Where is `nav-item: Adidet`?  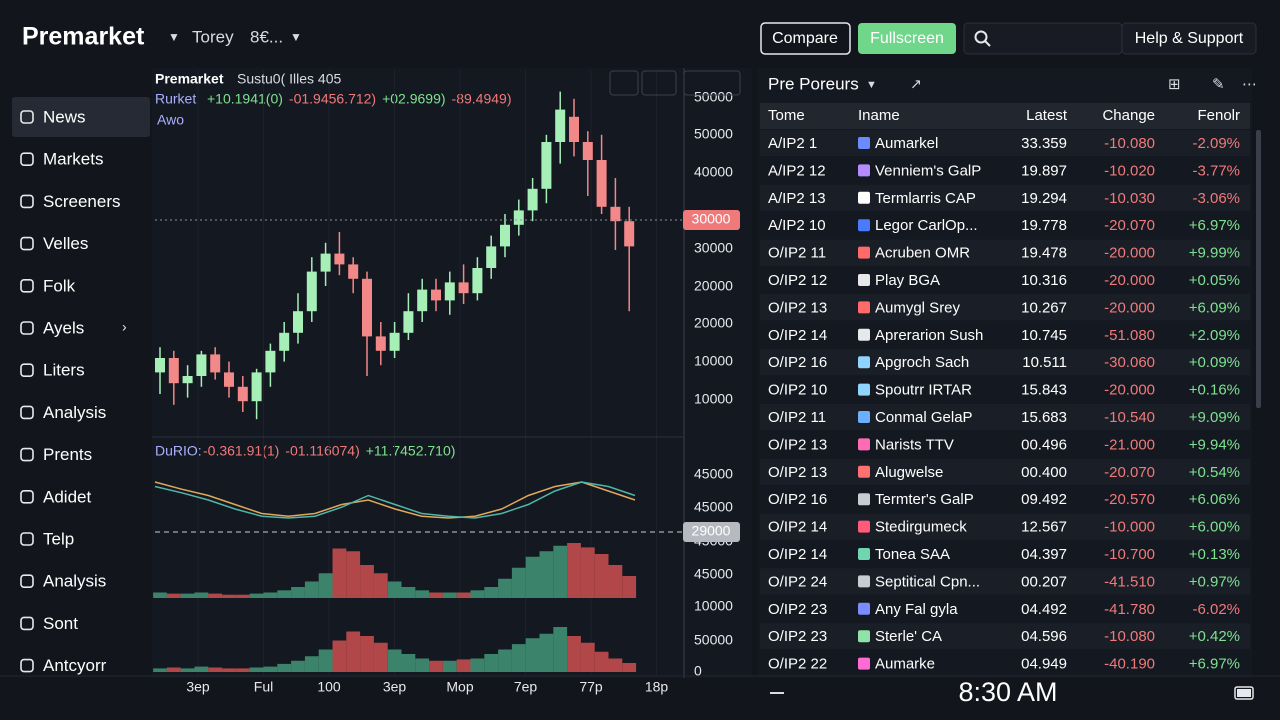
nav-item: Adidet is located at coordinates (67, 496).